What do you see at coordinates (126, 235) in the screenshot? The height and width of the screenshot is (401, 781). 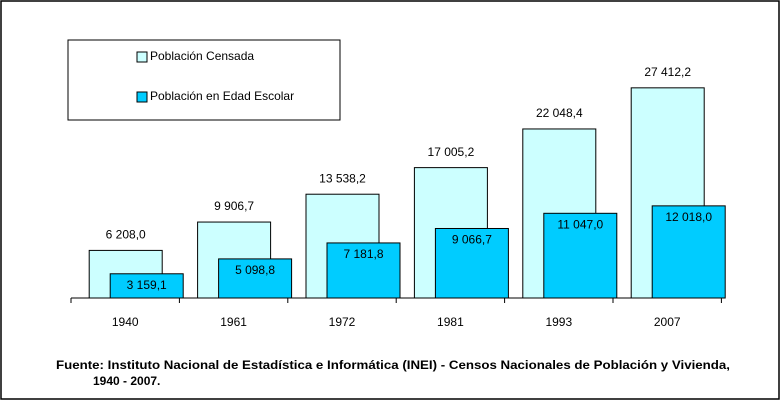 I see `data-label: 6 208,0` at bounding box center [126, 235].